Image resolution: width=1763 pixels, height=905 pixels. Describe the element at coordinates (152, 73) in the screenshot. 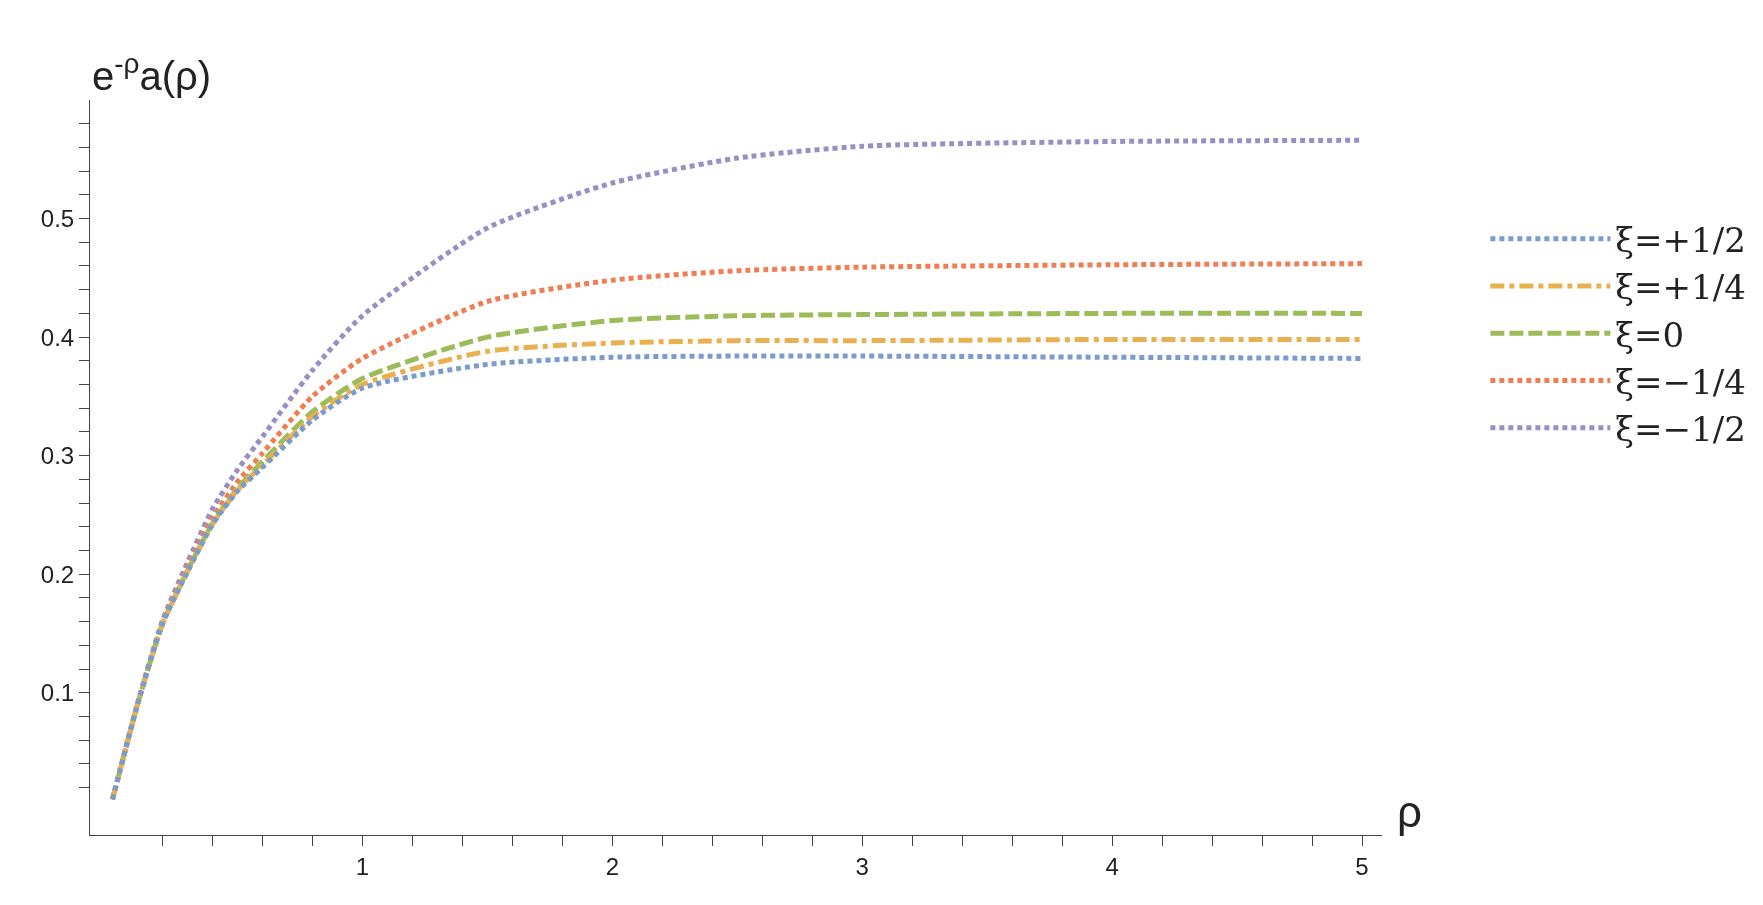

I see `y-axis-title: e$^{-ρ}$a(ρ)` at that location.